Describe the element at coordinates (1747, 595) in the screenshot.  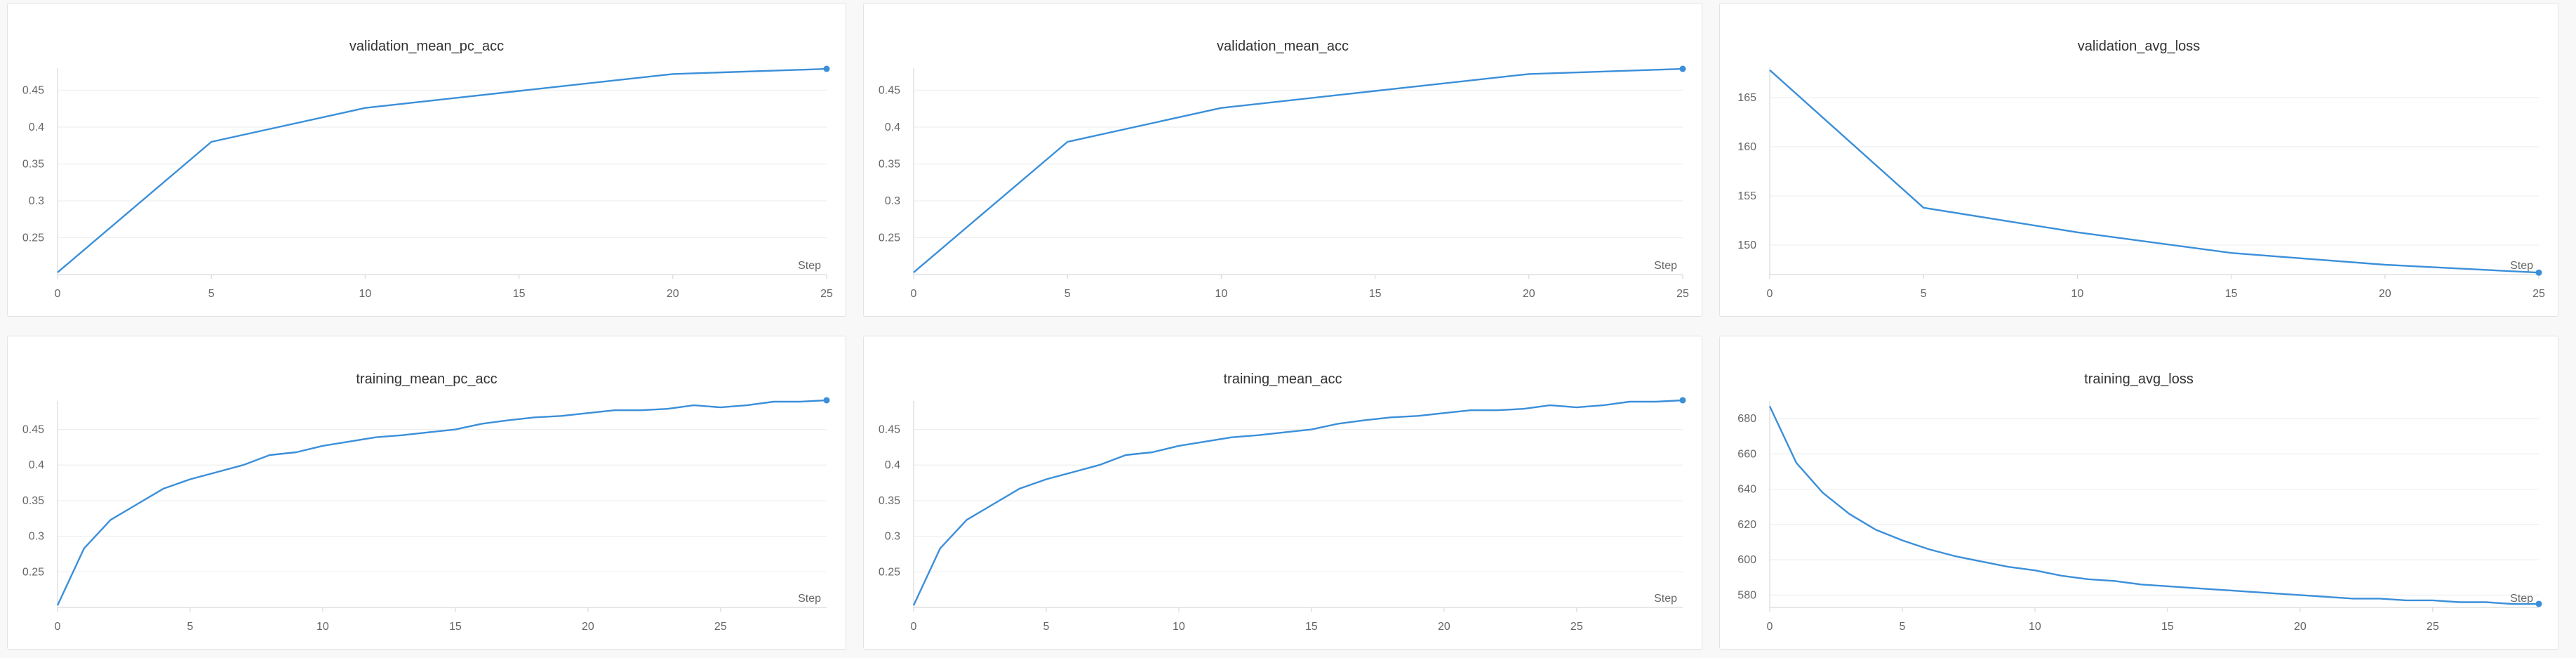
I see `y-tick-label: 580` at that location.